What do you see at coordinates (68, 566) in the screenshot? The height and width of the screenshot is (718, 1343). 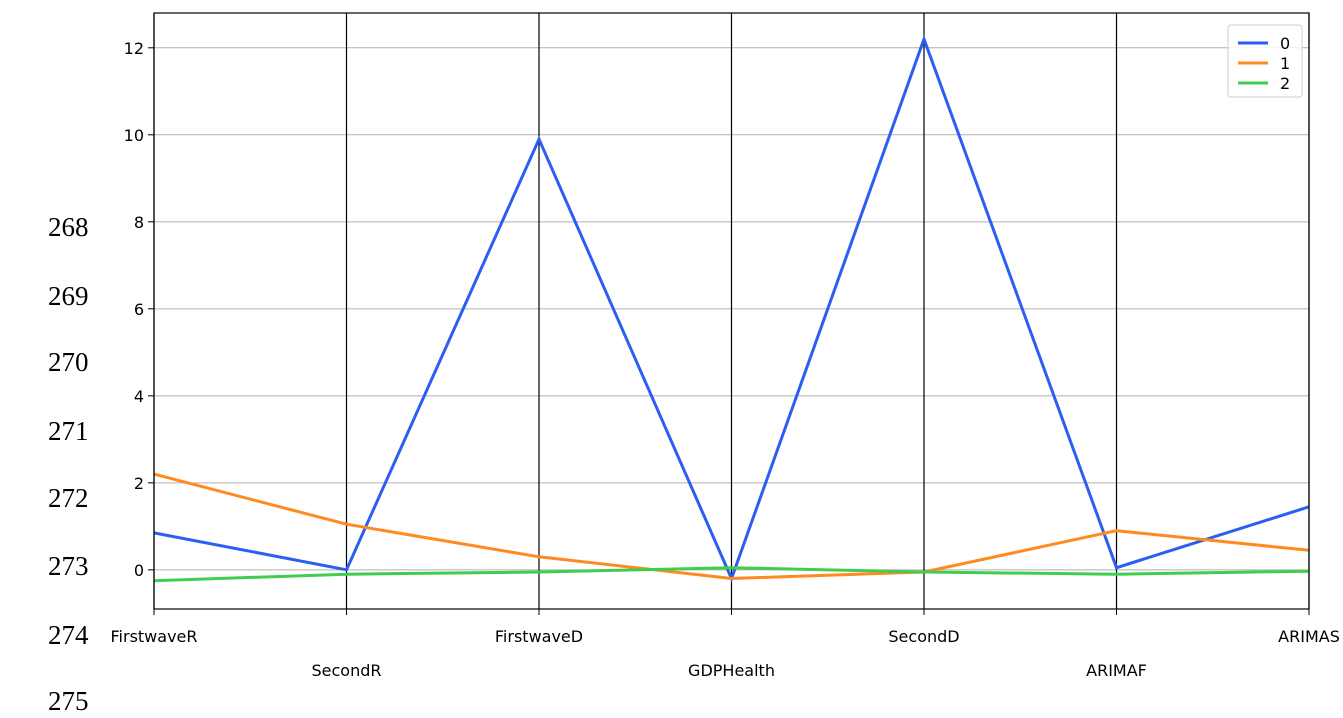 I see `line-number: 273` at bounding box center [68, 566].